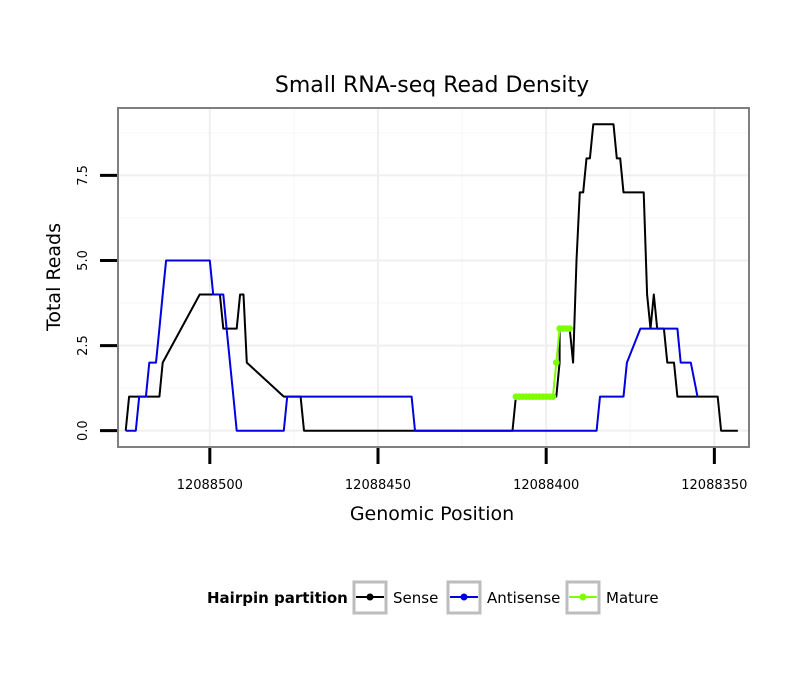  I want to click on y-tick-label: 2.5, so click(83, 345).